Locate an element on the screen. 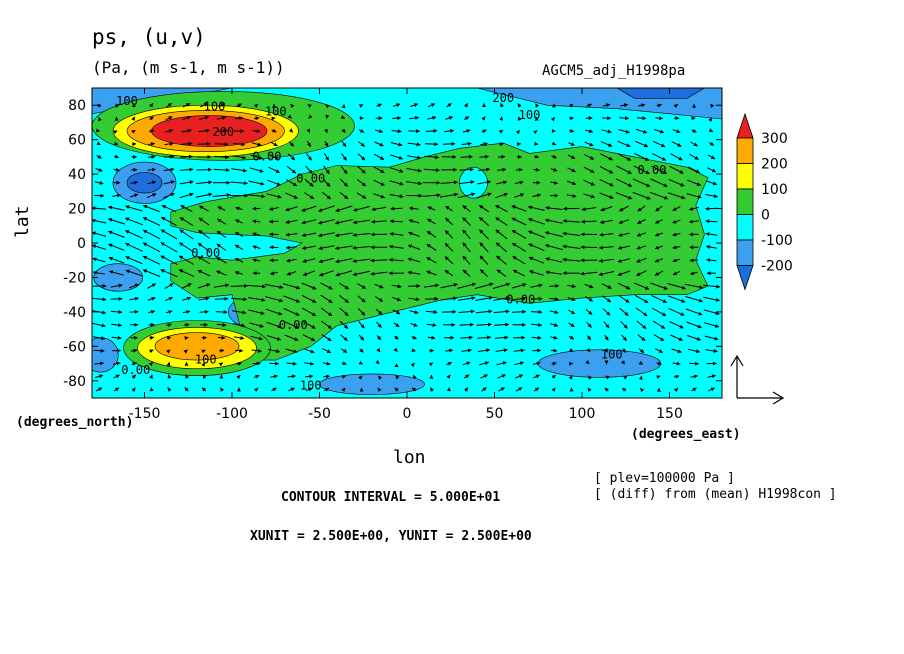  low-region is located at coordinates (105, 355).